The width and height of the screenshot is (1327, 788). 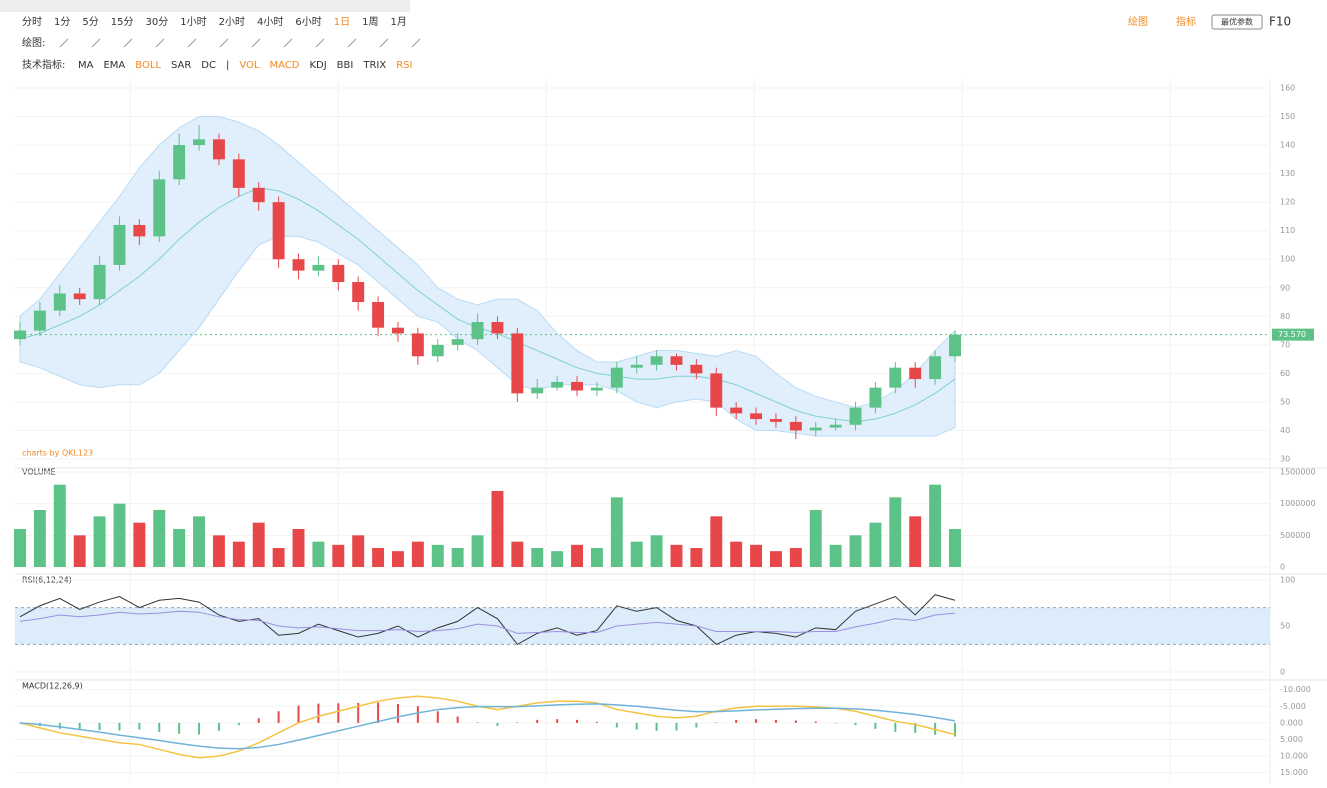 What do you see at coordinates (122, 22) in the screenshot?
I see `timeframe-button: 15分` at bounding box center [122, 22].